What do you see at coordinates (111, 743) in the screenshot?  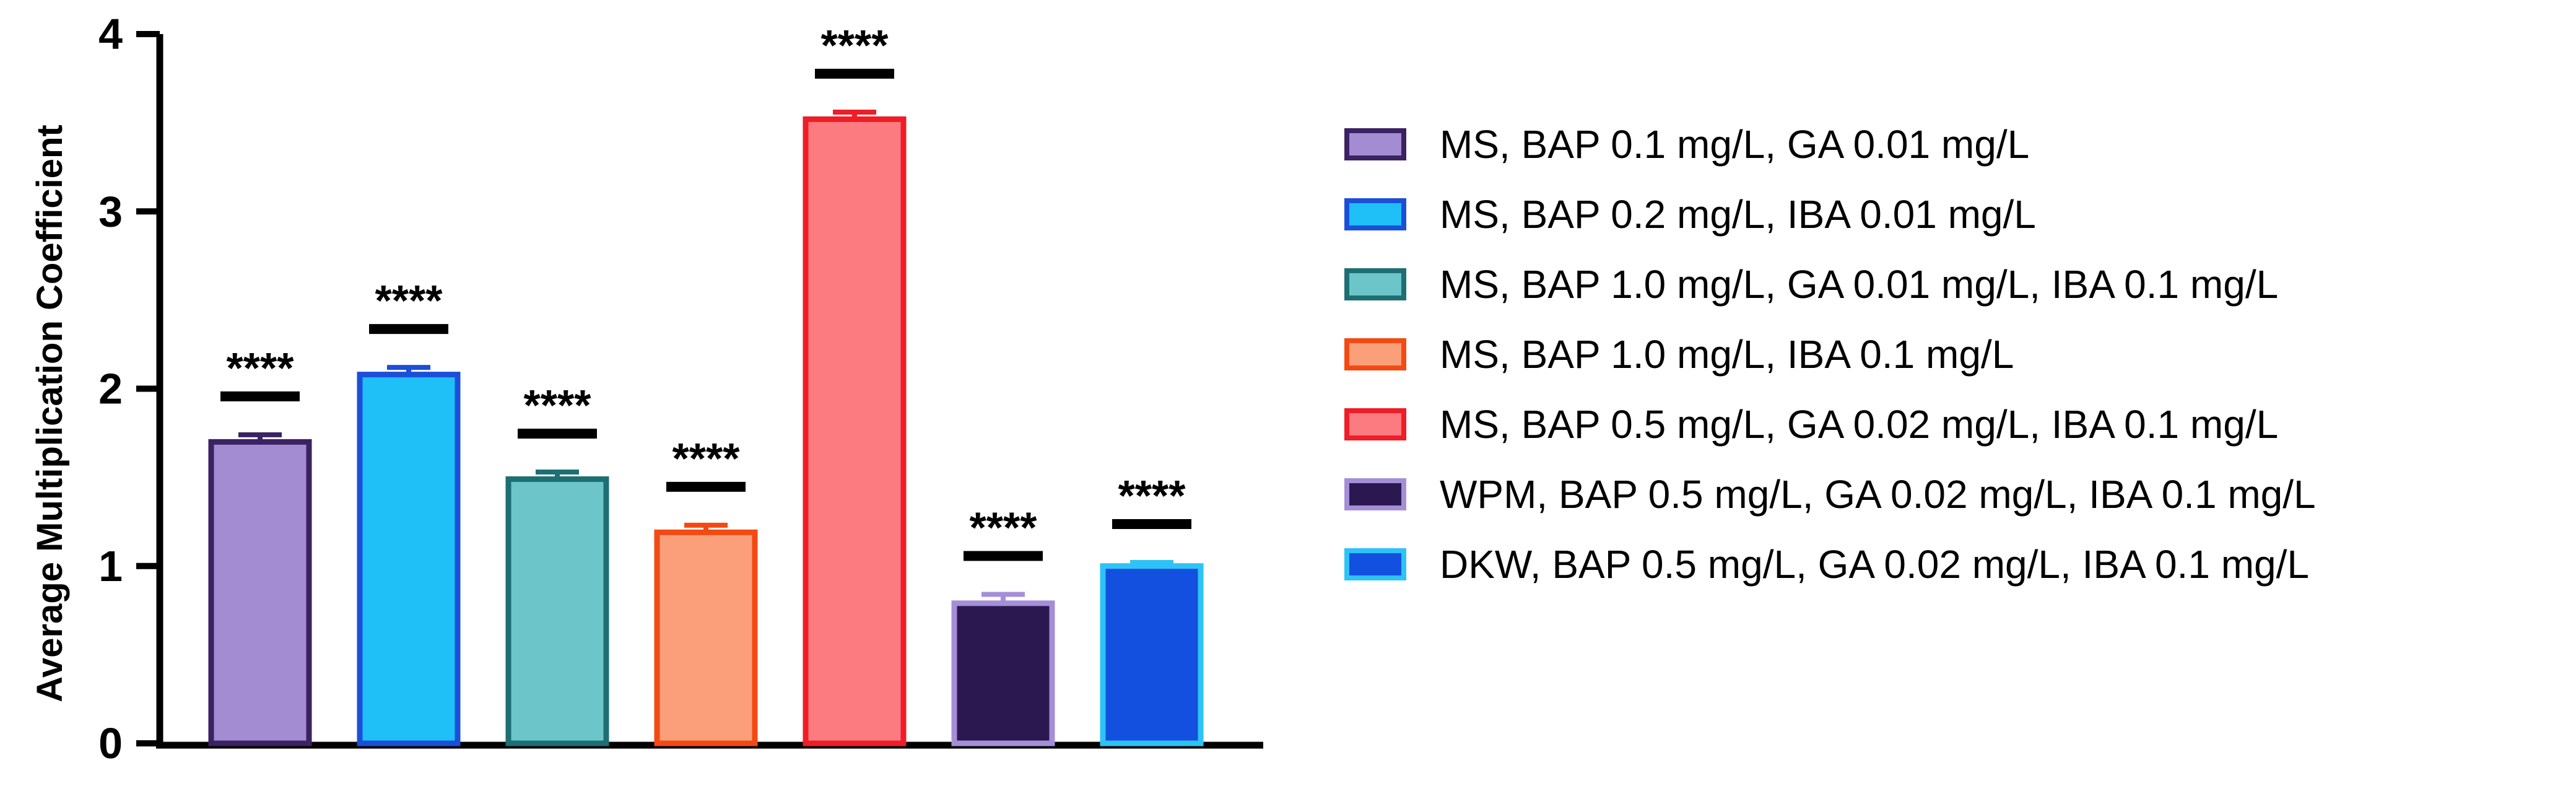 I see `y-tick-label: 0` at bounding box center [111, 743].